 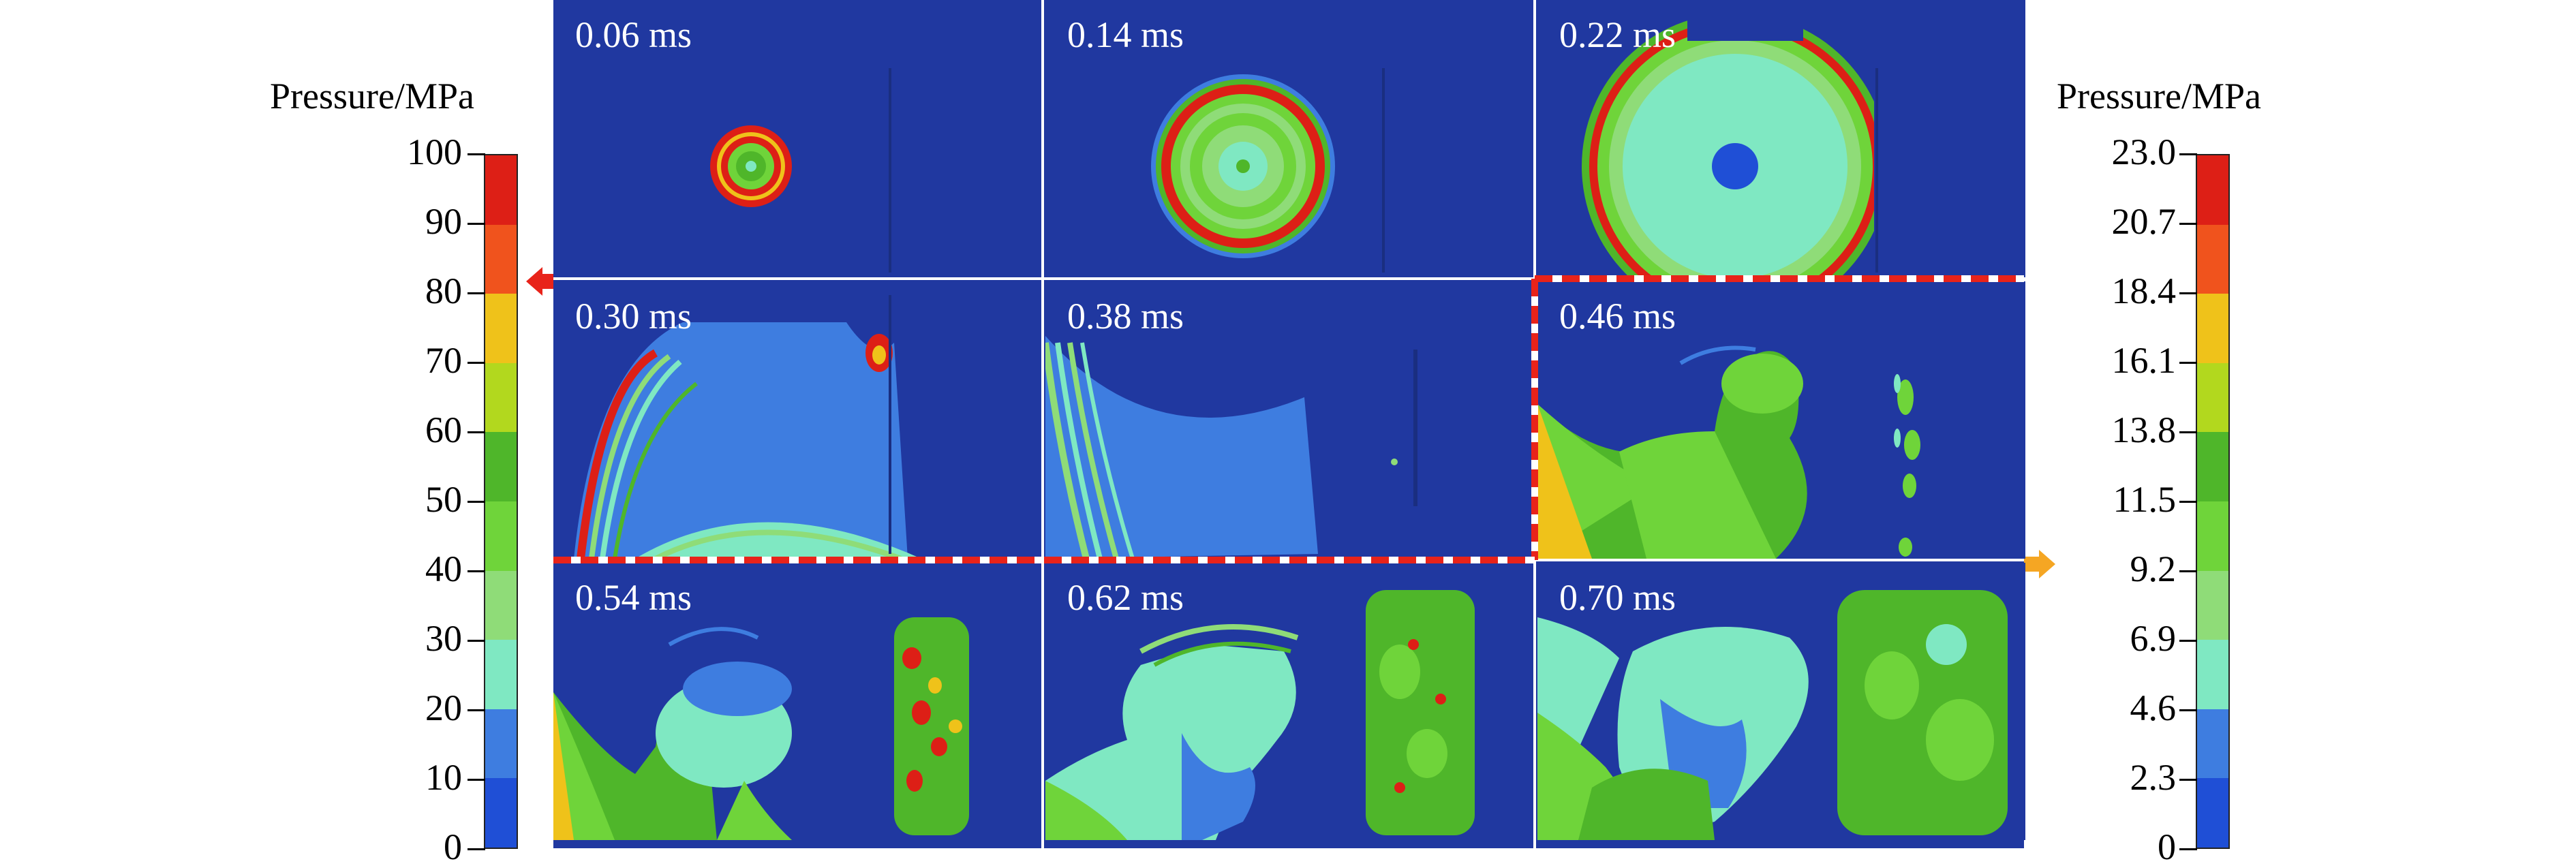 I want to click on panel-time-label: 0.14 ms, so click(x=1125, y=34).